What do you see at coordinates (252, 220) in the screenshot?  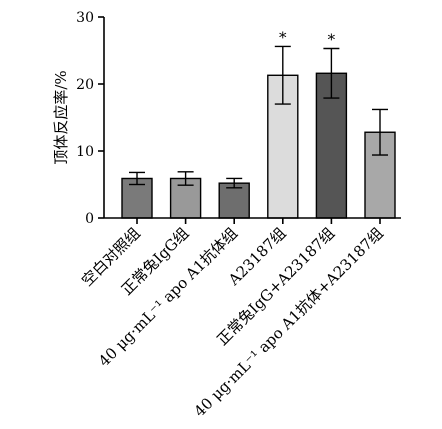 I see `x-axis` at bounding box center [252, 220].